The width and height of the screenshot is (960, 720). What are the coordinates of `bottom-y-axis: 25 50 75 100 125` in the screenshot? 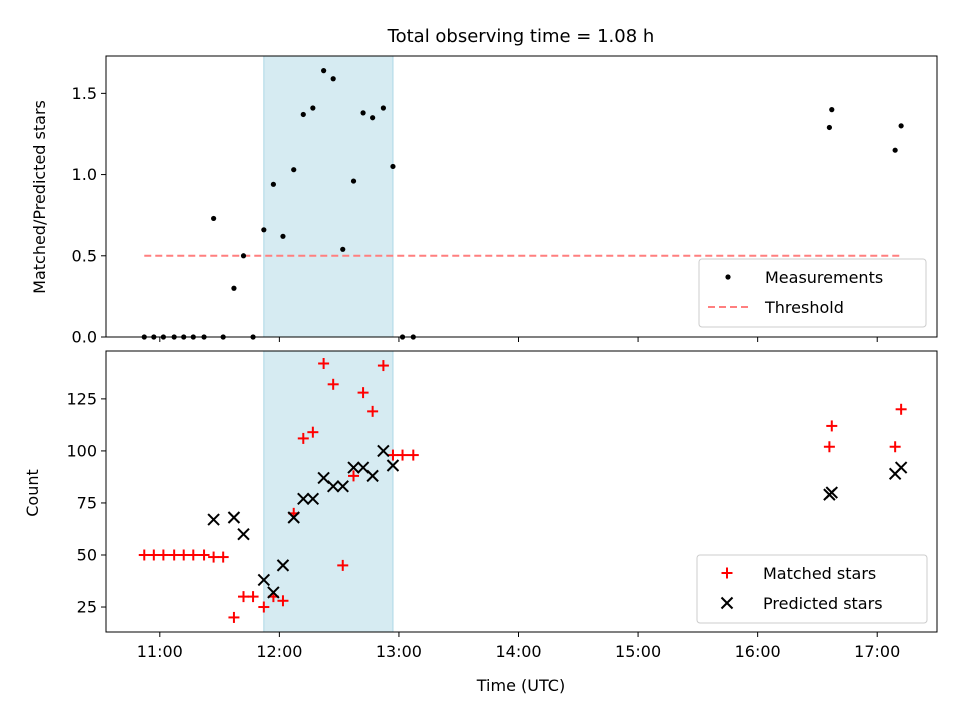 It's located at (86, 503).